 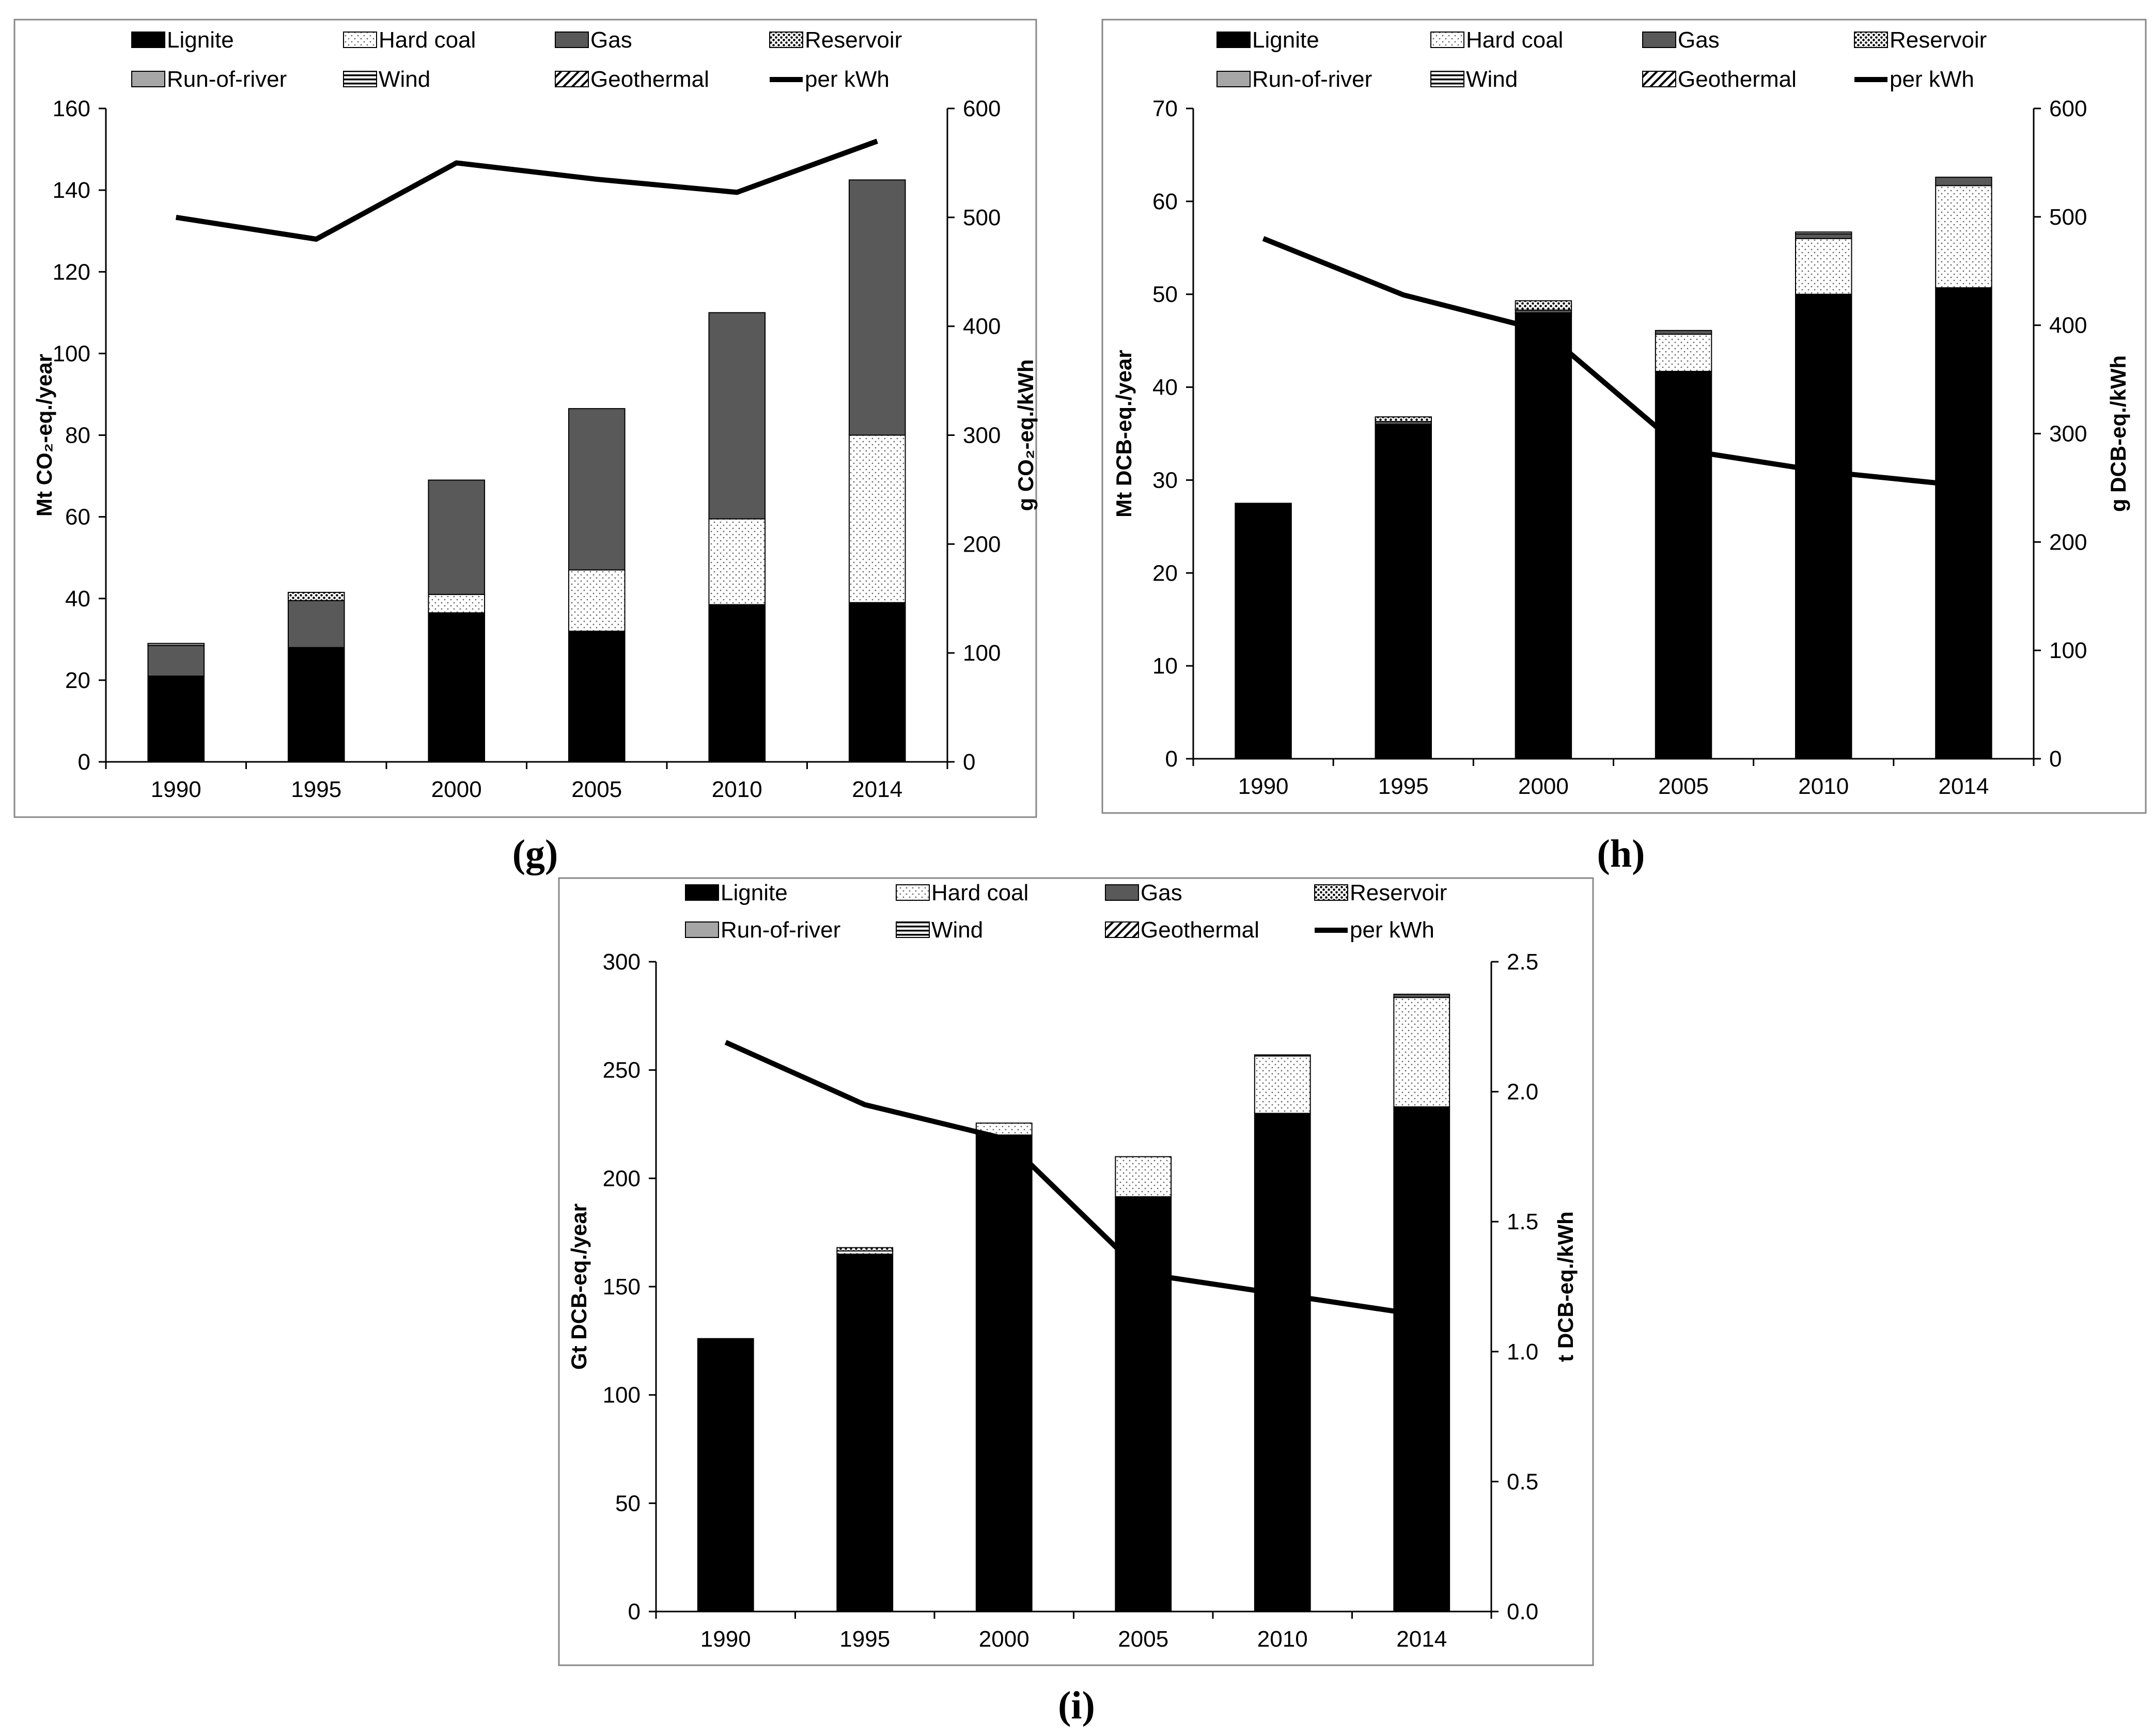 What do you see at coordinates (77, 517) in the screenshot?
I see `y-tick-label: 60` at bounding box center [77, 517].